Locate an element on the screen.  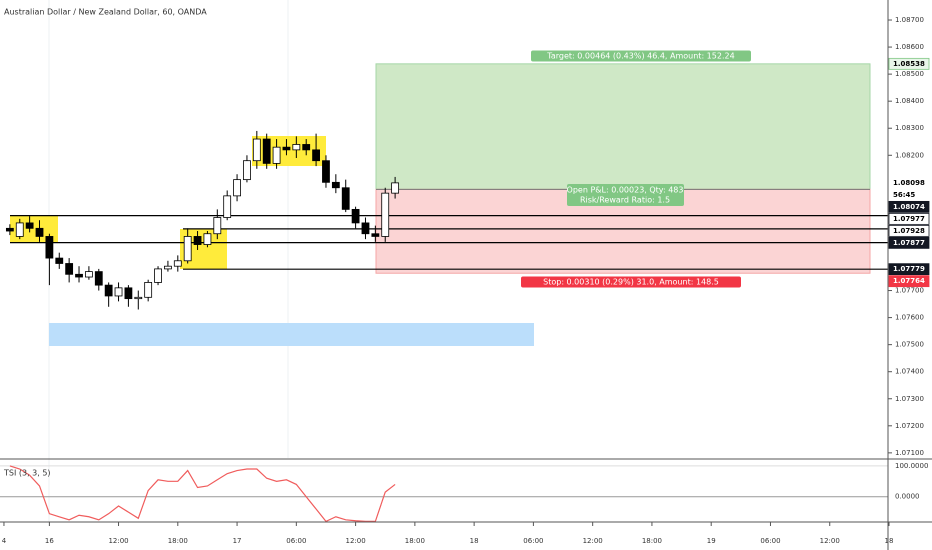
indicator-tick-label: 100.0000 is located at coordinates (911, 466).